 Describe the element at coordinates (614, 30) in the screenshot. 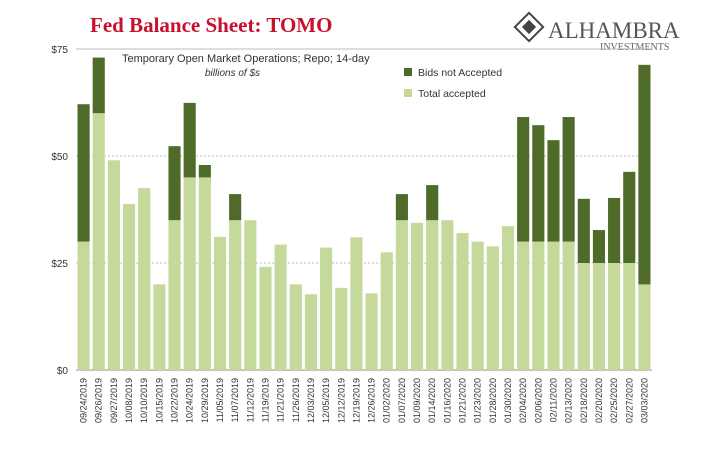

I see `logo-name: ALHAMBRA` at that location.